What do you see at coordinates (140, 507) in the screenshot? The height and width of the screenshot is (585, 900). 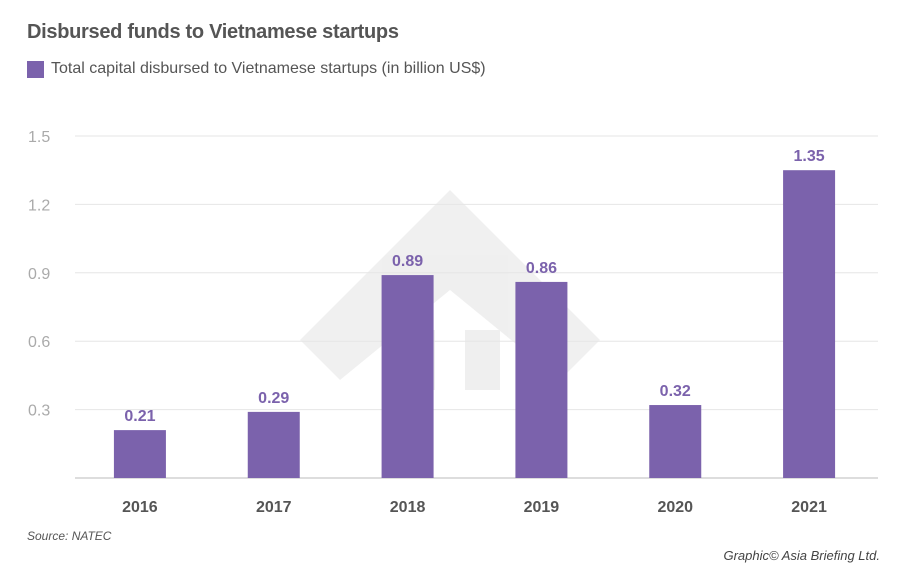 I see `x-tick-label: 2016` at bounding box center [140, 507].